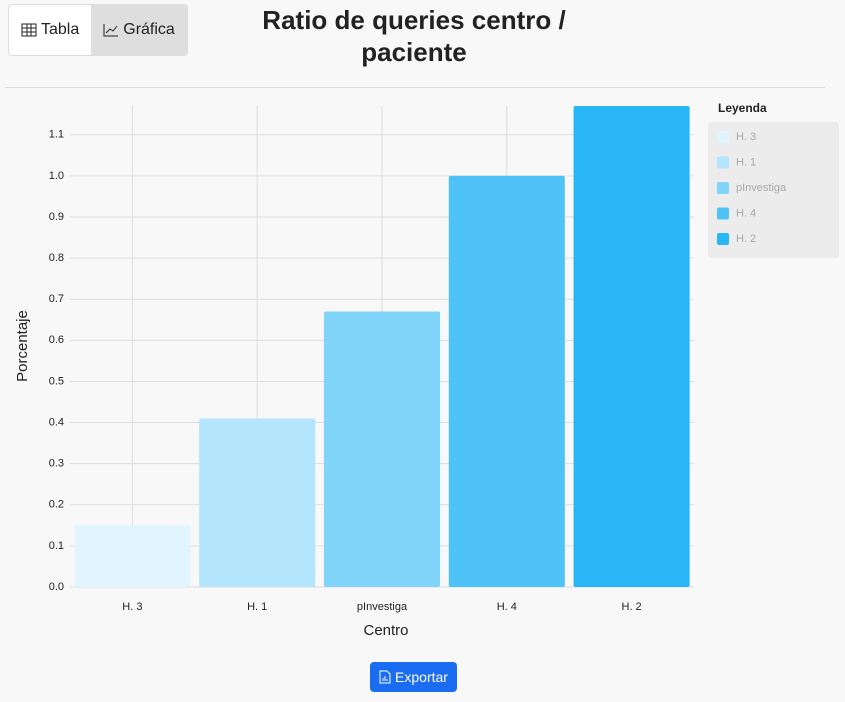 This screenshot has height=702, width=845. Describe the element at coordinates (56, 464) in the screenshot. I see `y-tick-label: 0.3` at that location.